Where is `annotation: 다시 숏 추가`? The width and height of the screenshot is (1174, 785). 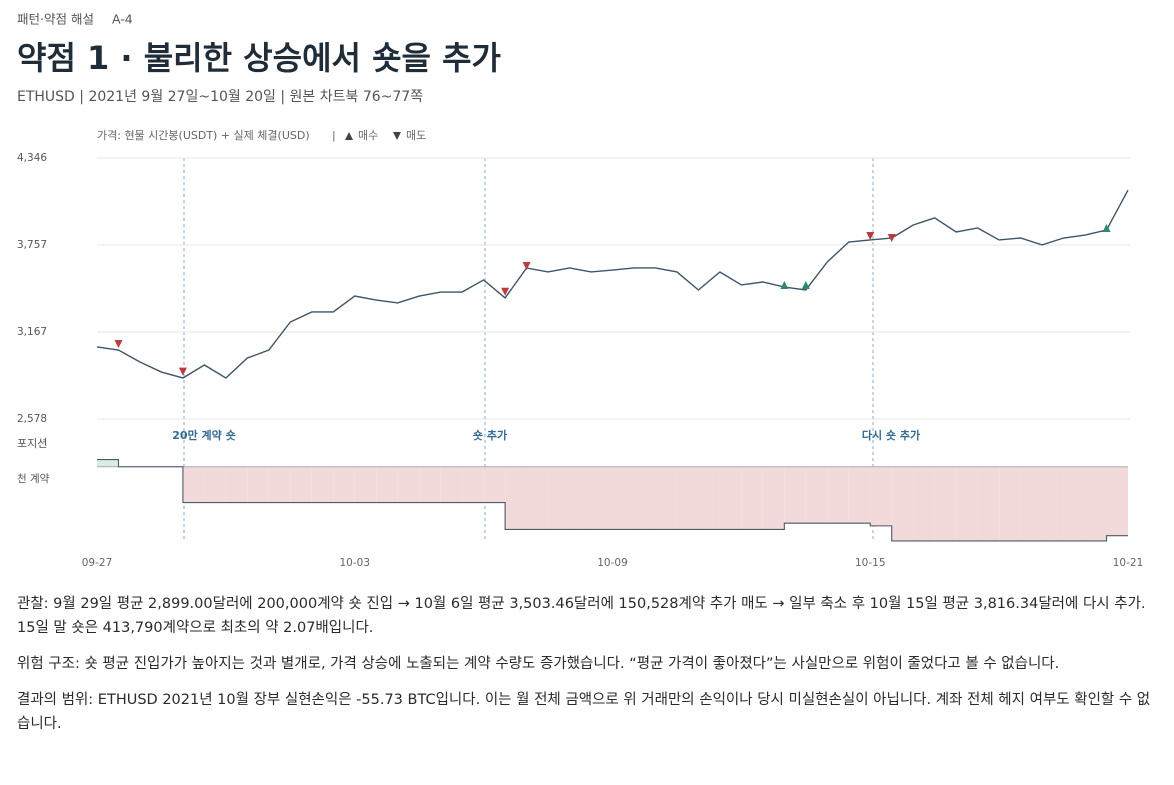
annotation: 다시 숏 추가 is located at coordinates (891, 435).